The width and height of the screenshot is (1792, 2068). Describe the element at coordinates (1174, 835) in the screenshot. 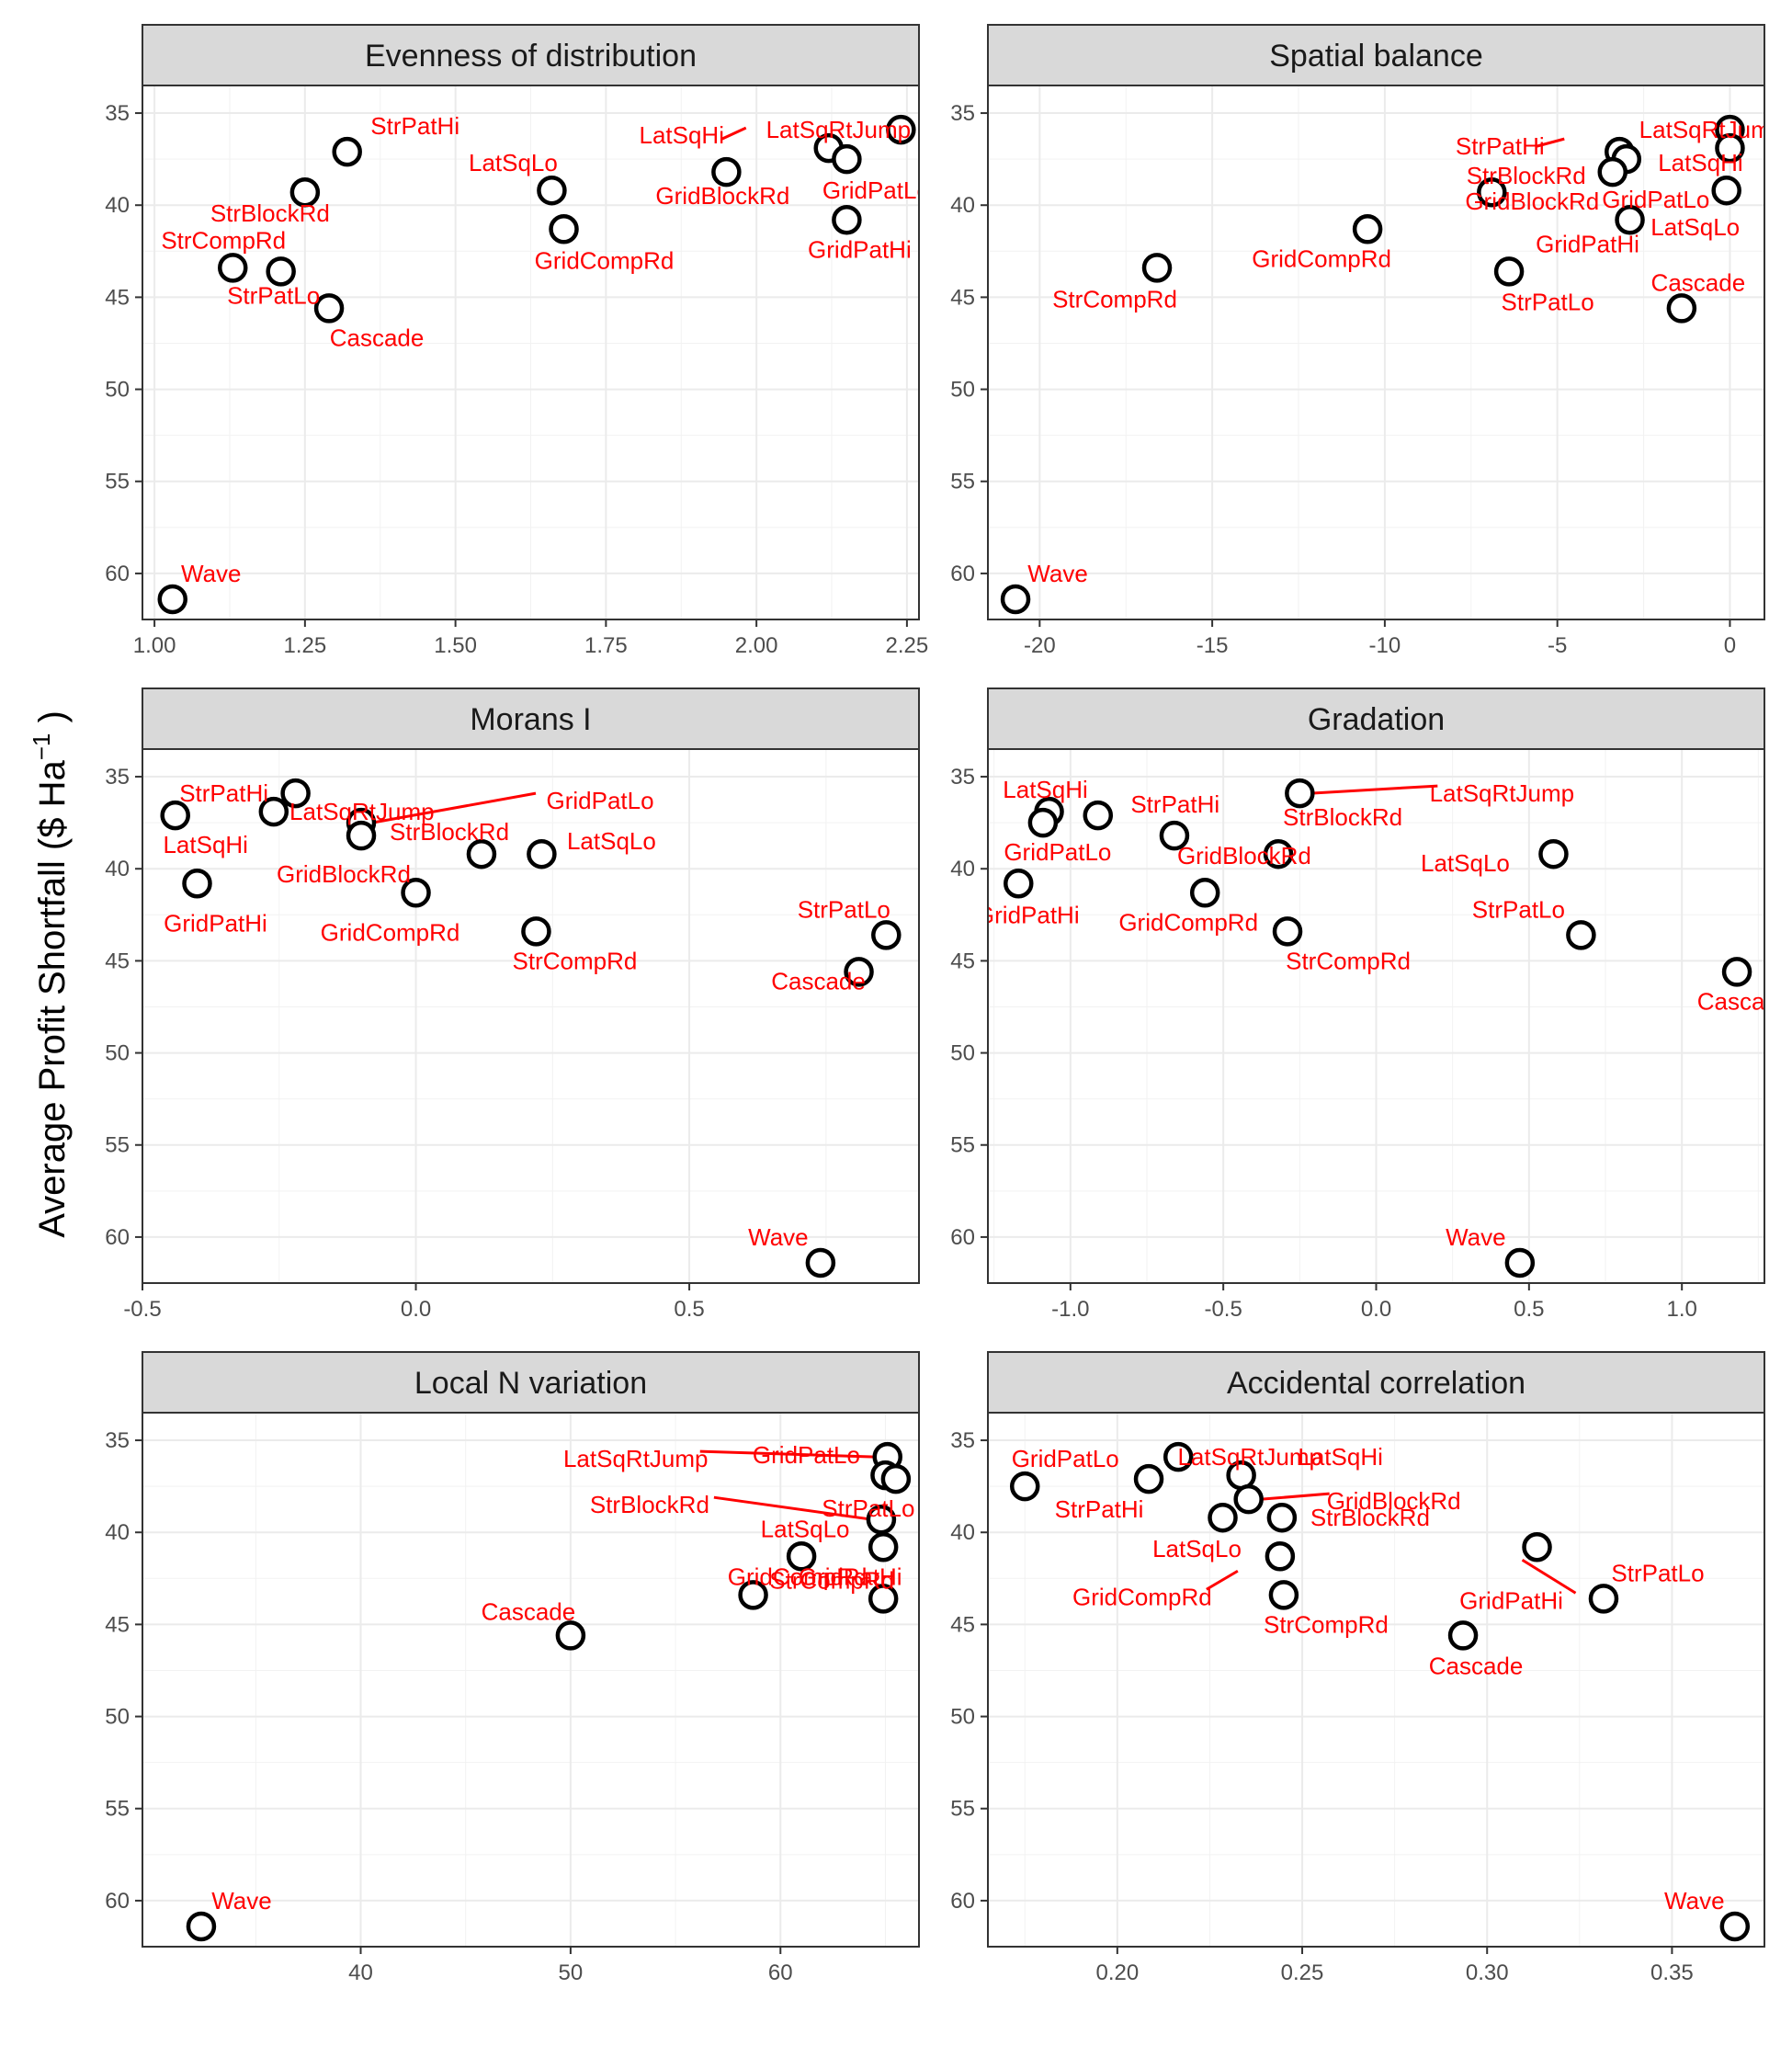

I see `data-point-gridblockrd` at that location.